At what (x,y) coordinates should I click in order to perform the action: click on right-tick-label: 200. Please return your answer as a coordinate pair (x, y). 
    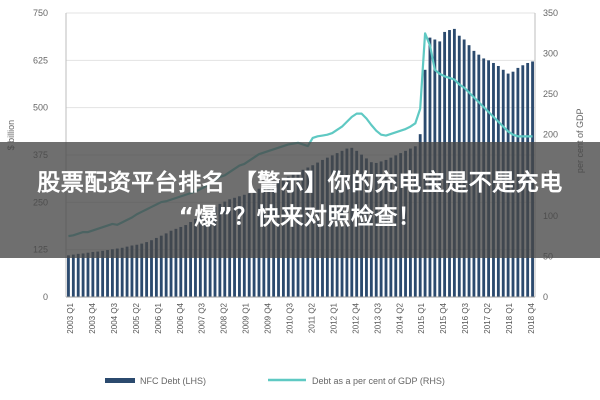
    Looking at the image, I should click on (550, 135).